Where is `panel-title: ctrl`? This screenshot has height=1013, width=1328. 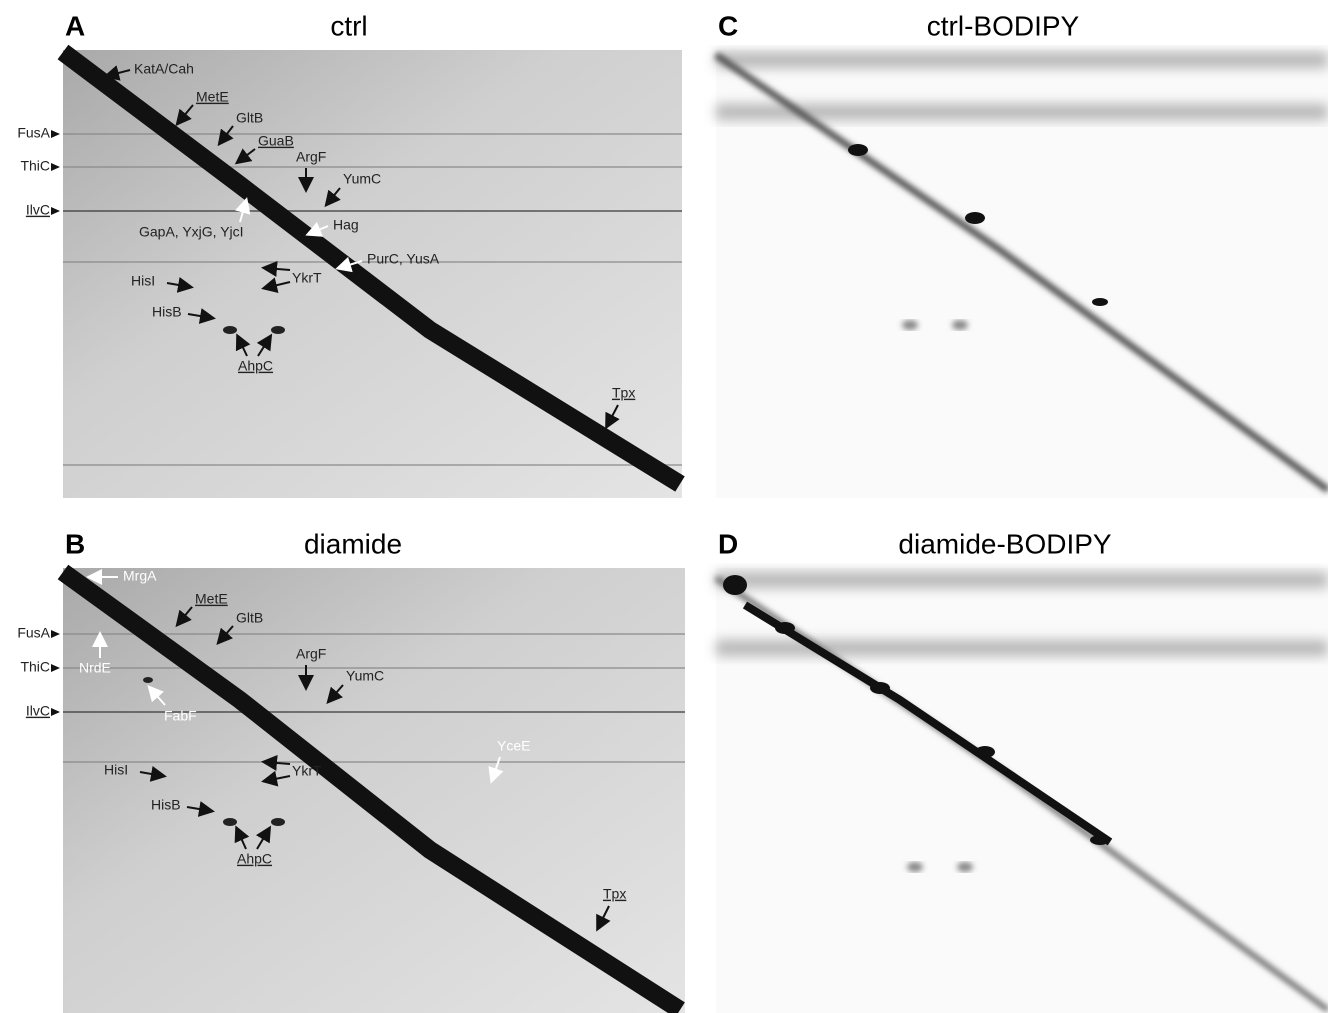 panel-title: ctrl is located at coordinates (348, 25).